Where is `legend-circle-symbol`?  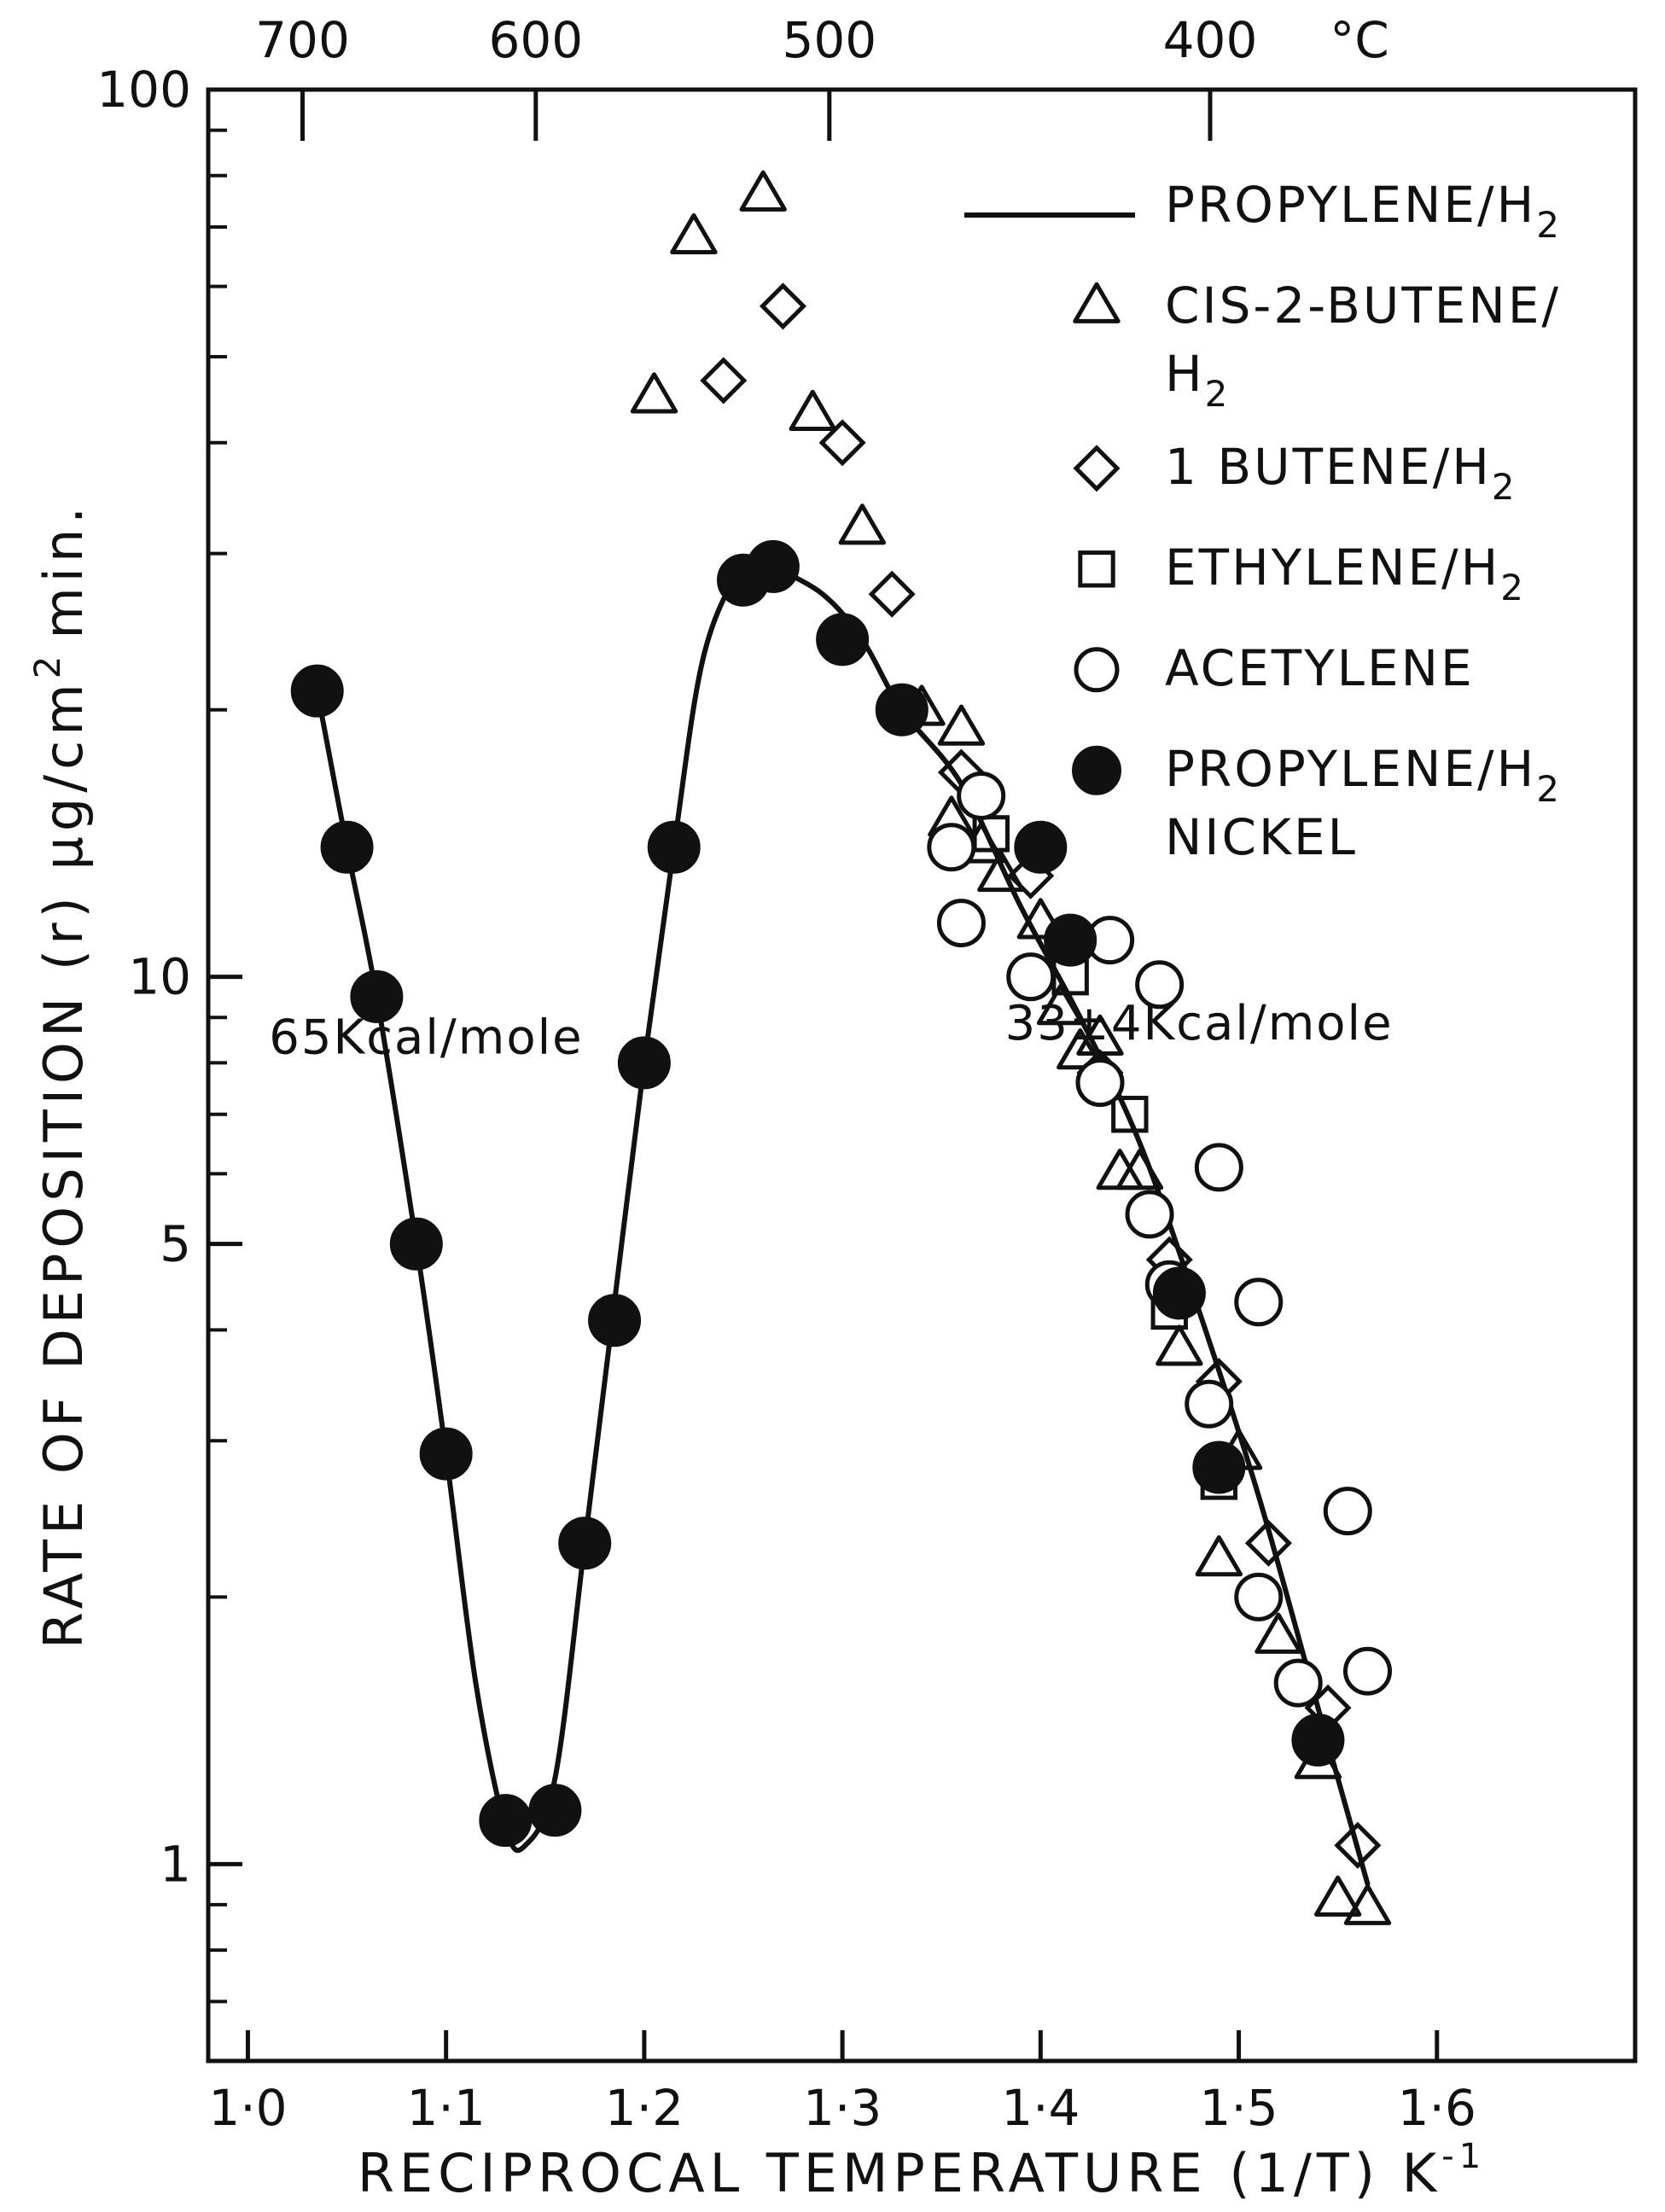 legend-circle-symbol is located at coordinates (1097, 670).